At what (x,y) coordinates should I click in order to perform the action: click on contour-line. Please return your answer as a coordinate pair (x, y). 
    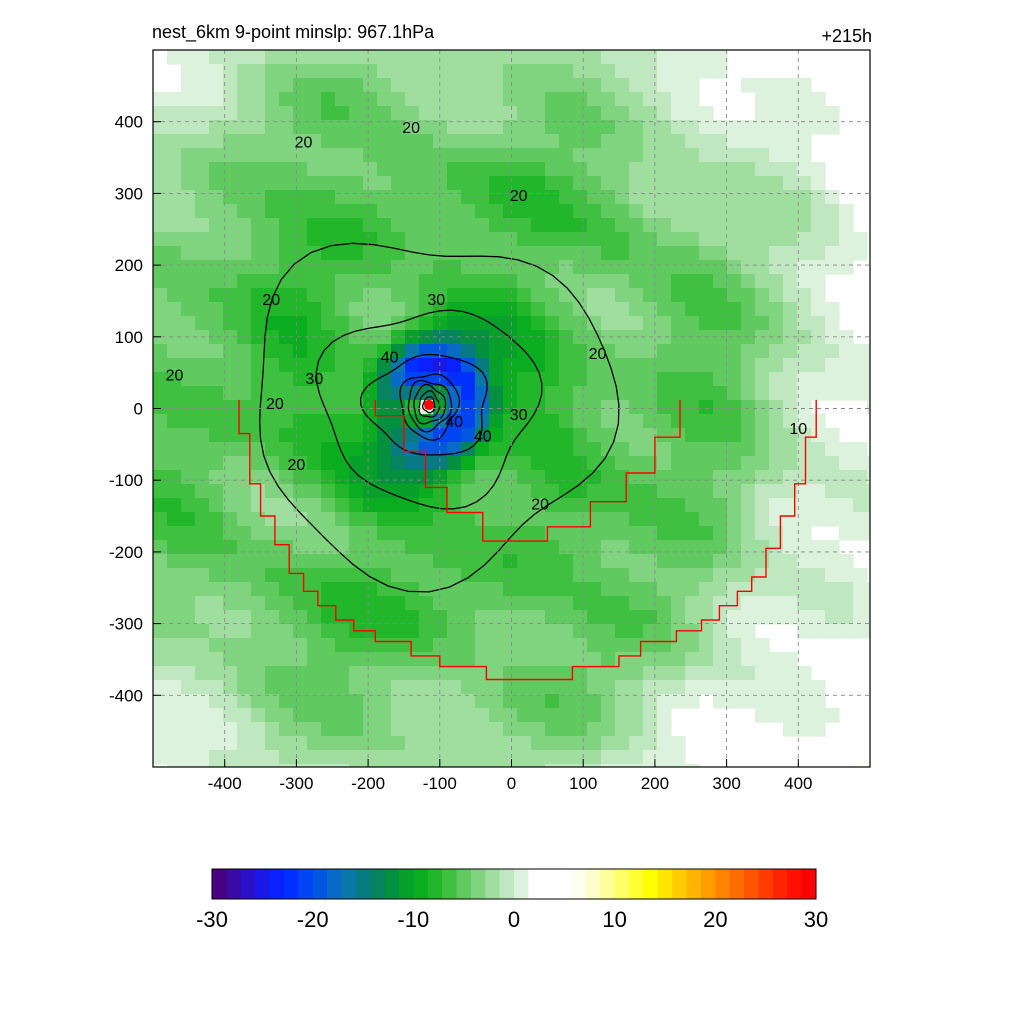
    Looking at the image, I should click on (439, 417).